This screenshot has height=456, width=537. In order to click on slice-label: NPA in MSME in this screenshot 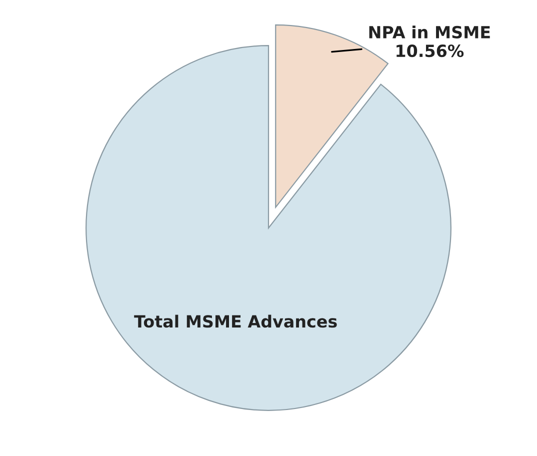, I will do `click(429, 32)`.